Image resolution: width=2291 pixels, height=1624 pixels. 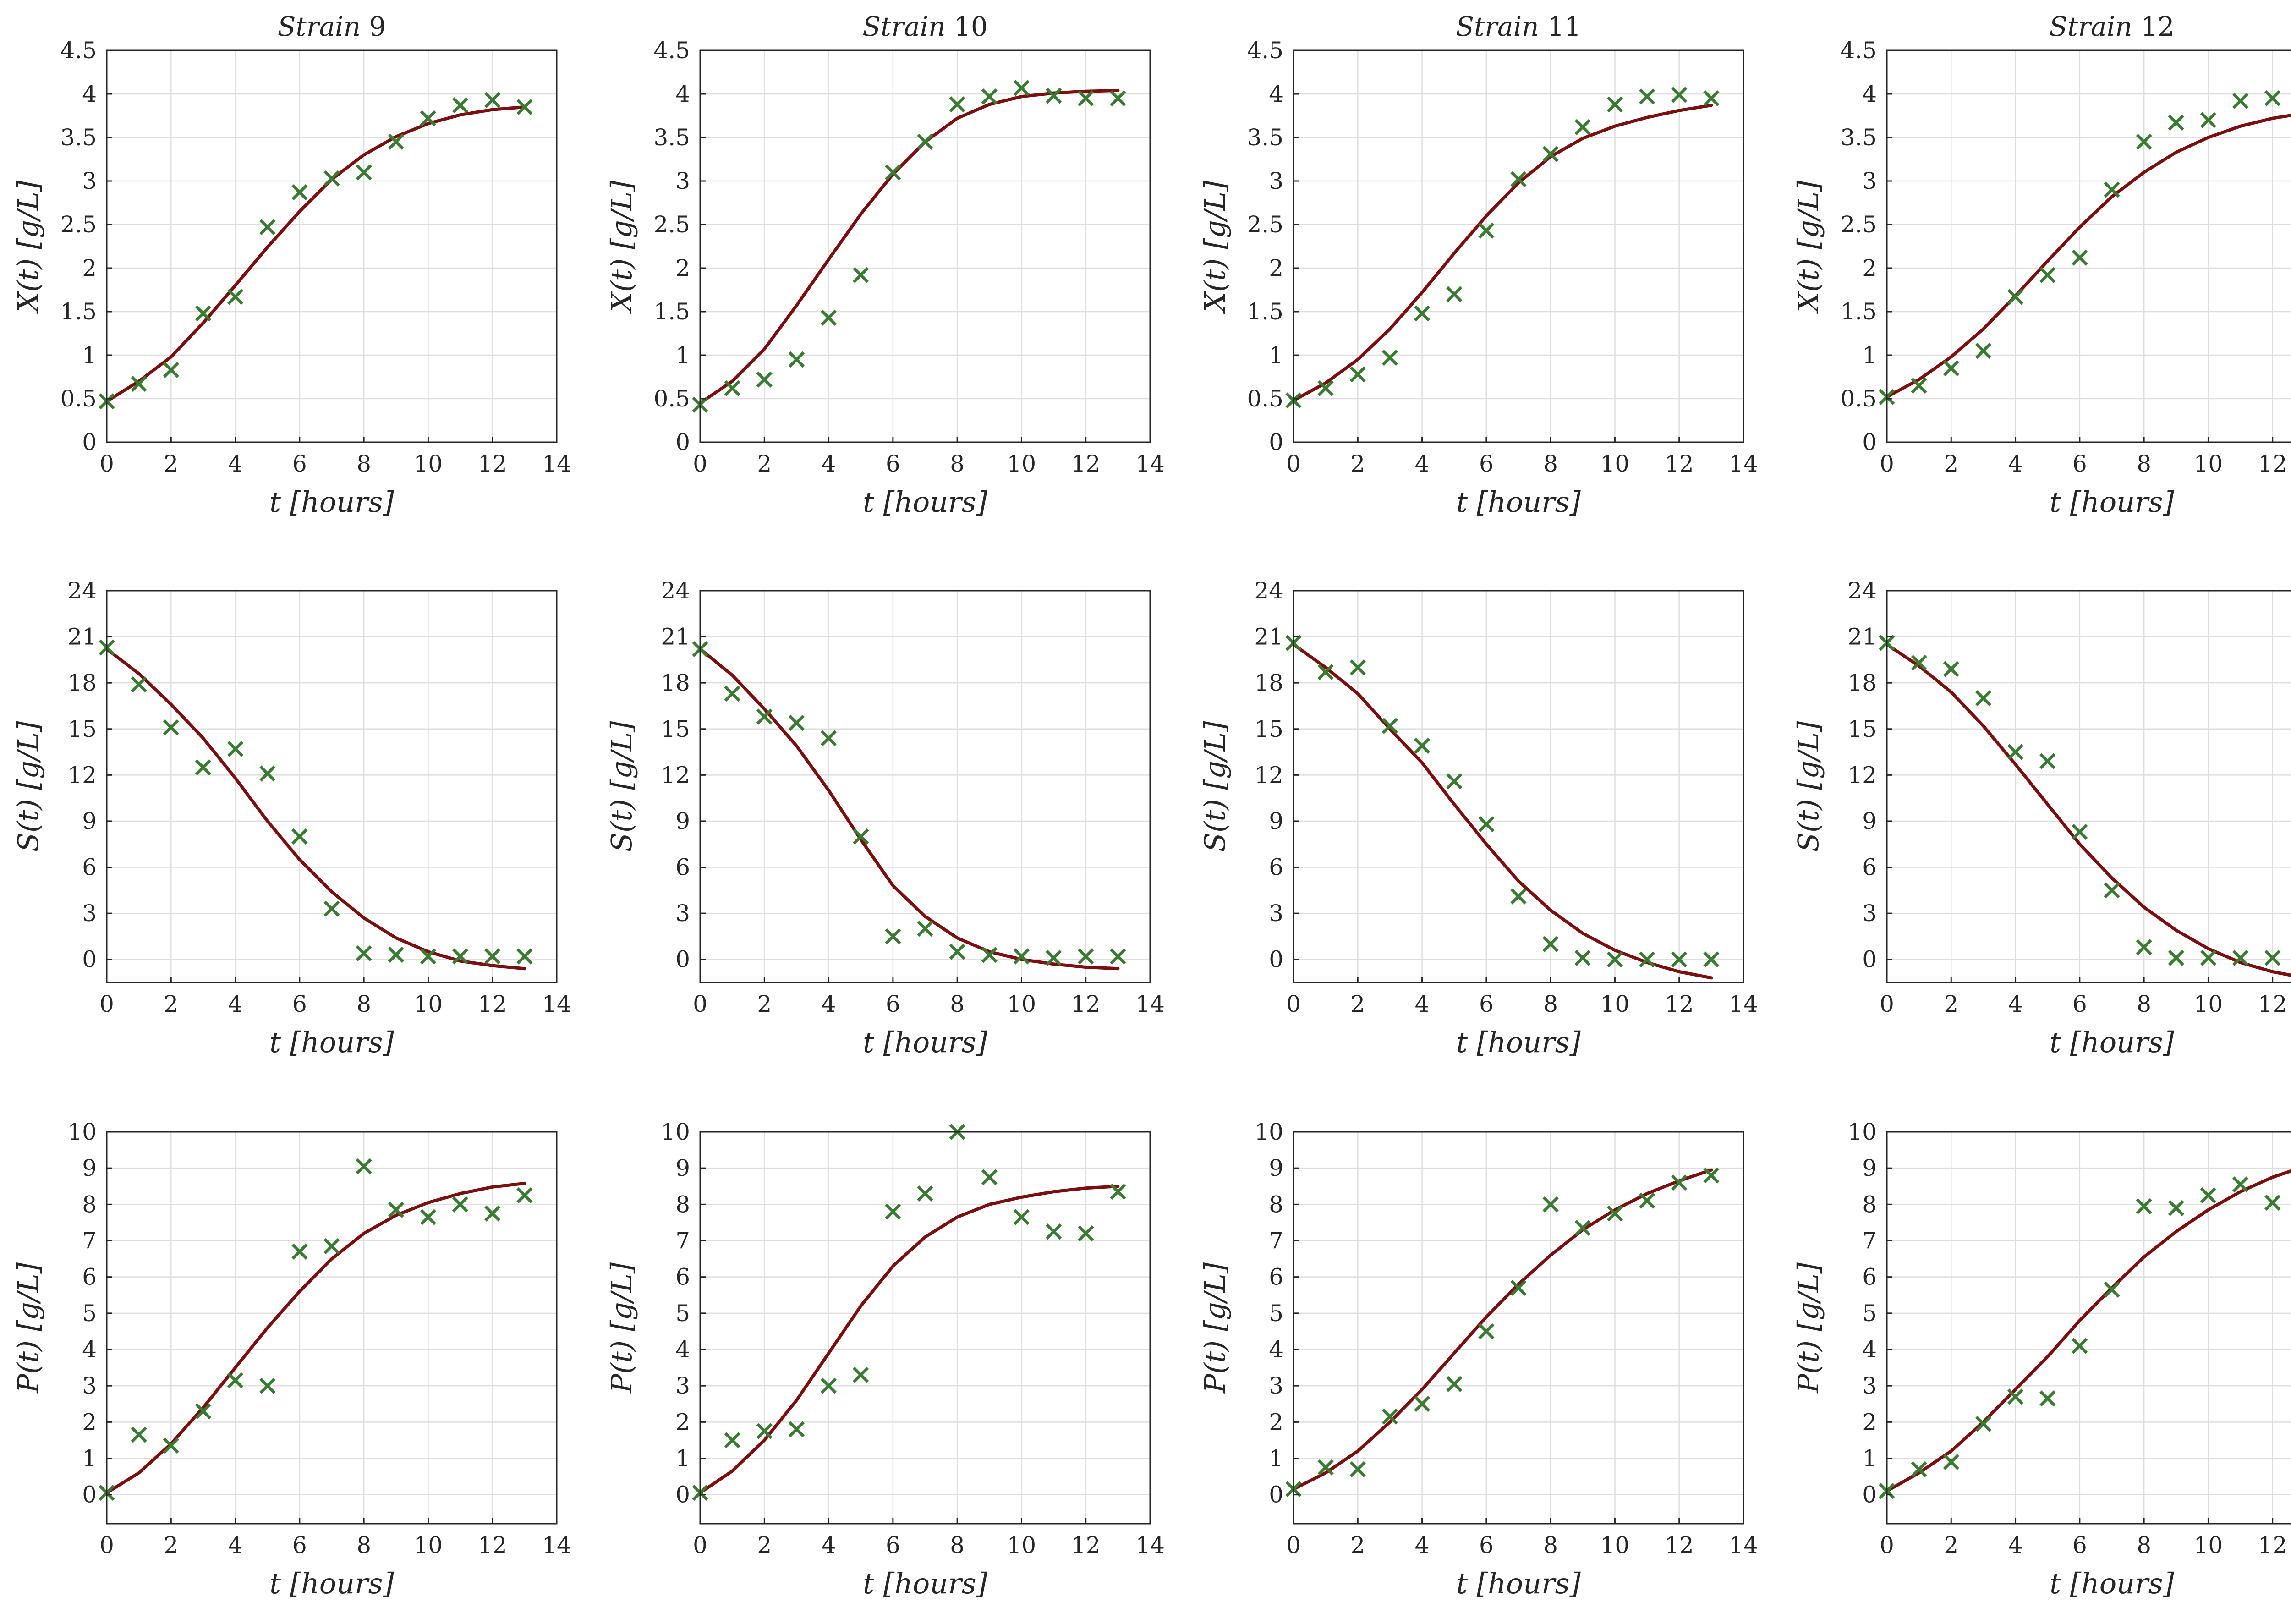 What do you see at coordinates (82, 637) in the screenshot?
I see `y-tick-label: 21` at bounding box center [82, 637].